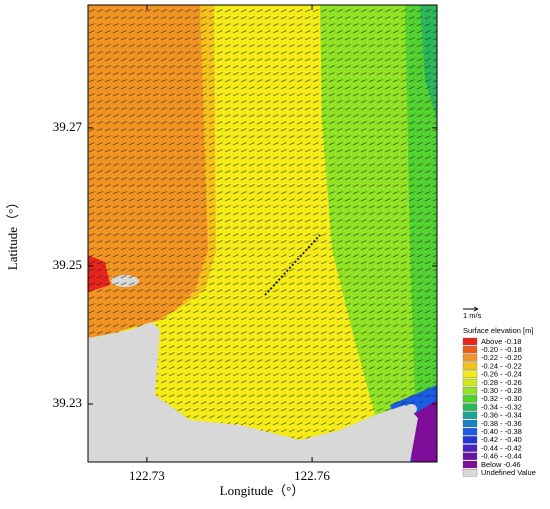 Image resolution: width=550 pixels, height=509 pixels. Describe the element at coordinates (501, 398) in the screenshot. I see `legend-label: -0.32 - -0.30` at that location.